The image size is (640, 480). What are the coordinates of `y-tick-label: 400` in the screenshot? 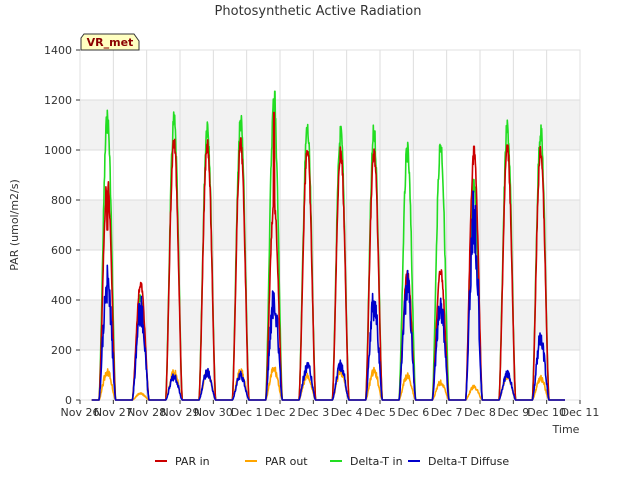 It's located at (61, 300).